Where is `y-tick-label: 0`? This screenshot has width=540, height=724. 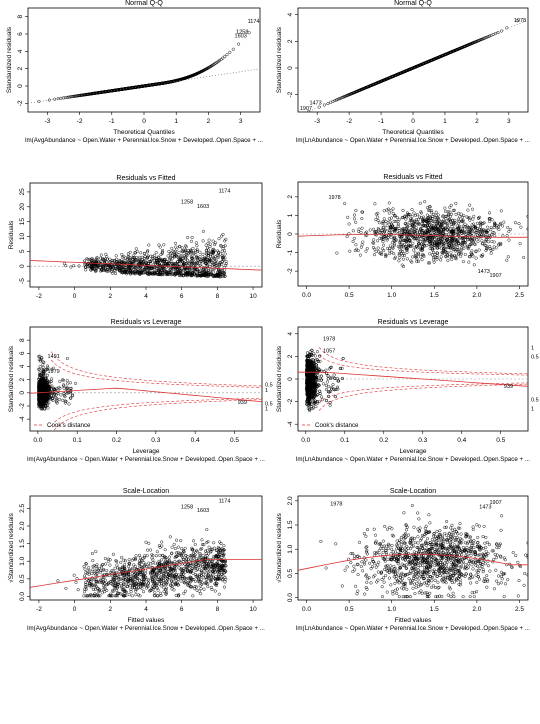 y-tick-label: 0 is located at coordinates (22, 393).